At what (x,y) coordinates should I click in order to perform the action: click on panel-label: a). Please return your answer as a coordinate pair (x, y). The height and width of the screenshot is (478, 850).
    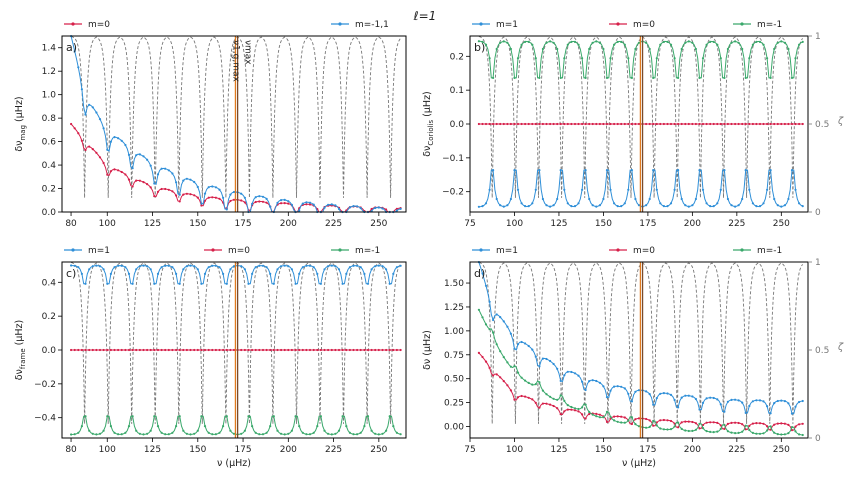
    Looking at the image, I should click on (71, 47).